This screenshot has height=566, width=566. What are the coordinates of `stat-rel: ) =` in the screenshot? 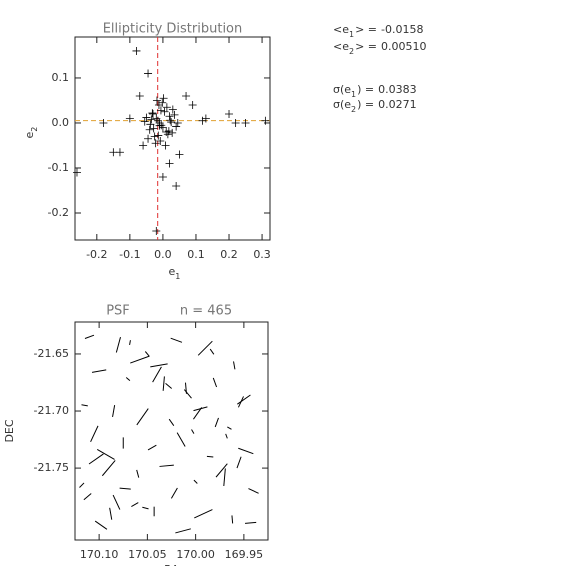 It's located at (365, 89).